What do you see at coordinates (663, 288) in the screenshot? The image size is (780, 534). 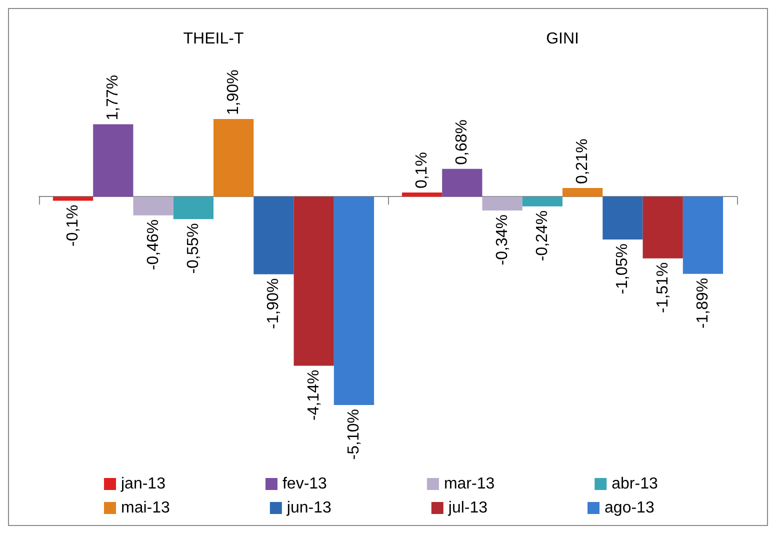 I see `data-label: -1,51%` at bounding box center [663, 288].